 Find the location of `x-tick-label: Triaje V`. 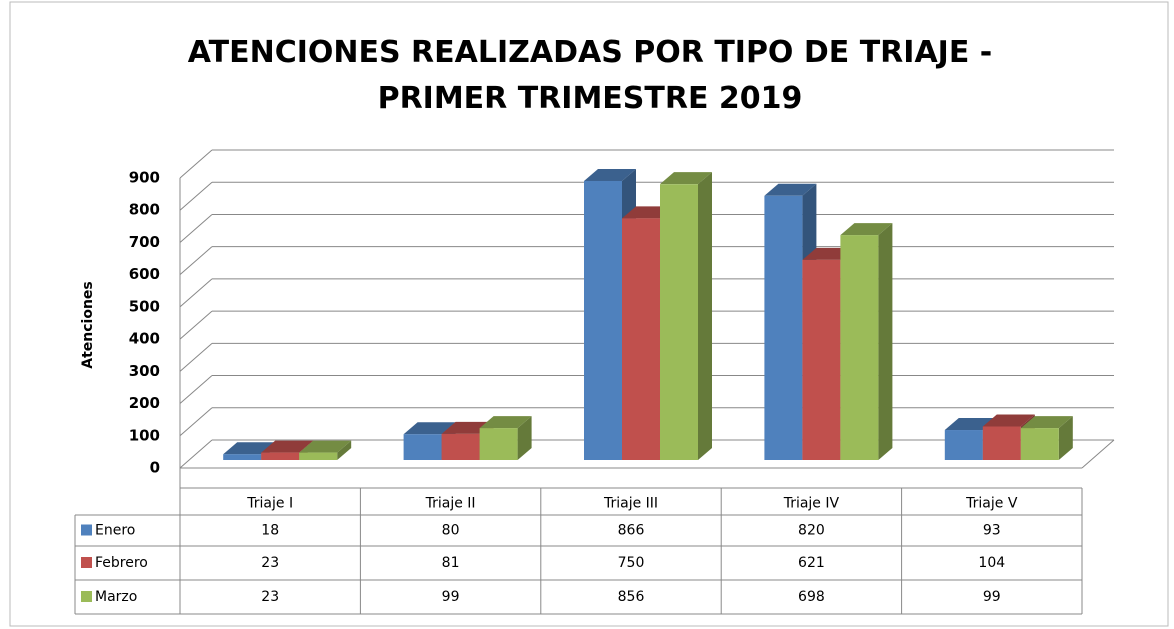

x-tick-label: Triaje V is located at coordinates (991, 504).